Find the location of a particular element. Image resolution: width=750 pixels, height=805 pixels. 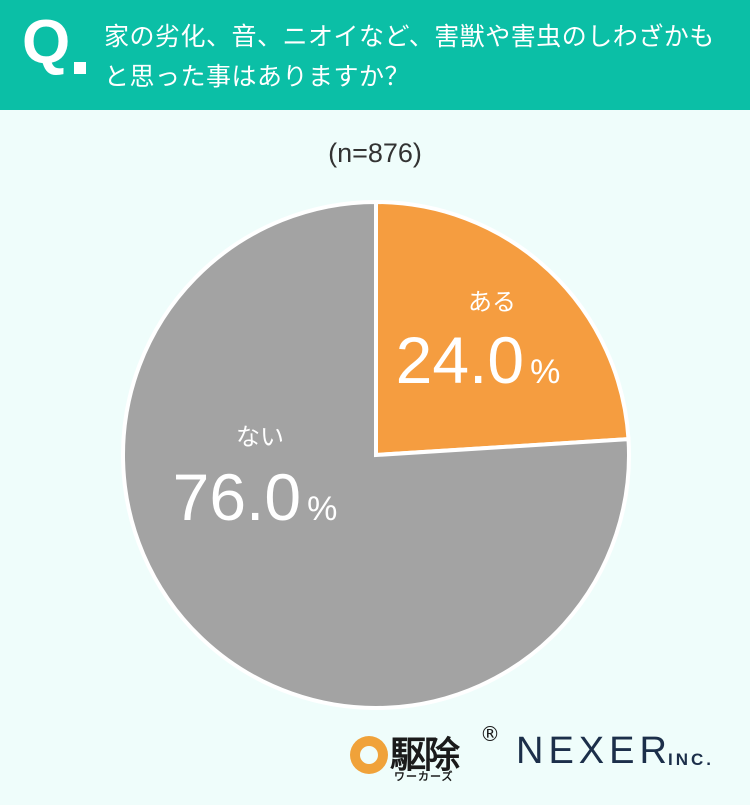

question-header: Q 家の劣化、音、ニオイなど、害獣や害虫のしわざかもと思った事はありますか？ is located at coordinates (375, 55).